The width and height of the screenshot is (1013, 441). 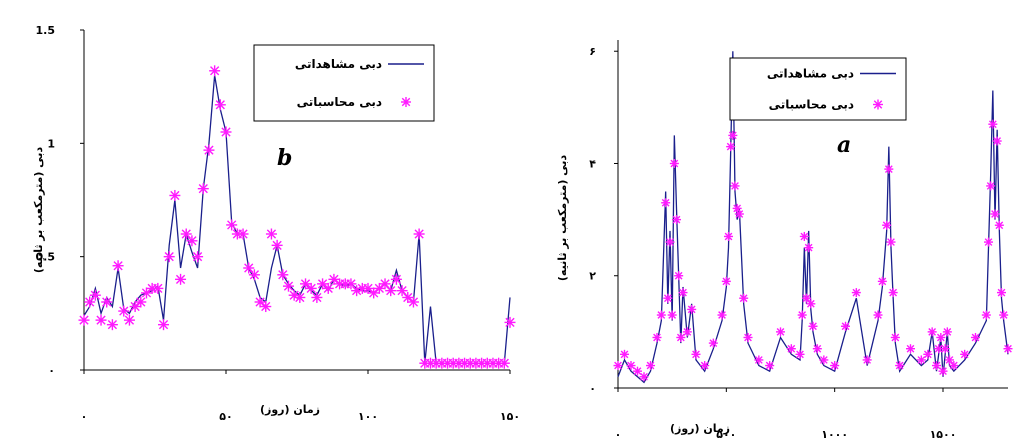 What do you see at coordinates (46, 257) in the screenshot?
I see `y-tick-label: 0.5` at bounding box center [46, 257].